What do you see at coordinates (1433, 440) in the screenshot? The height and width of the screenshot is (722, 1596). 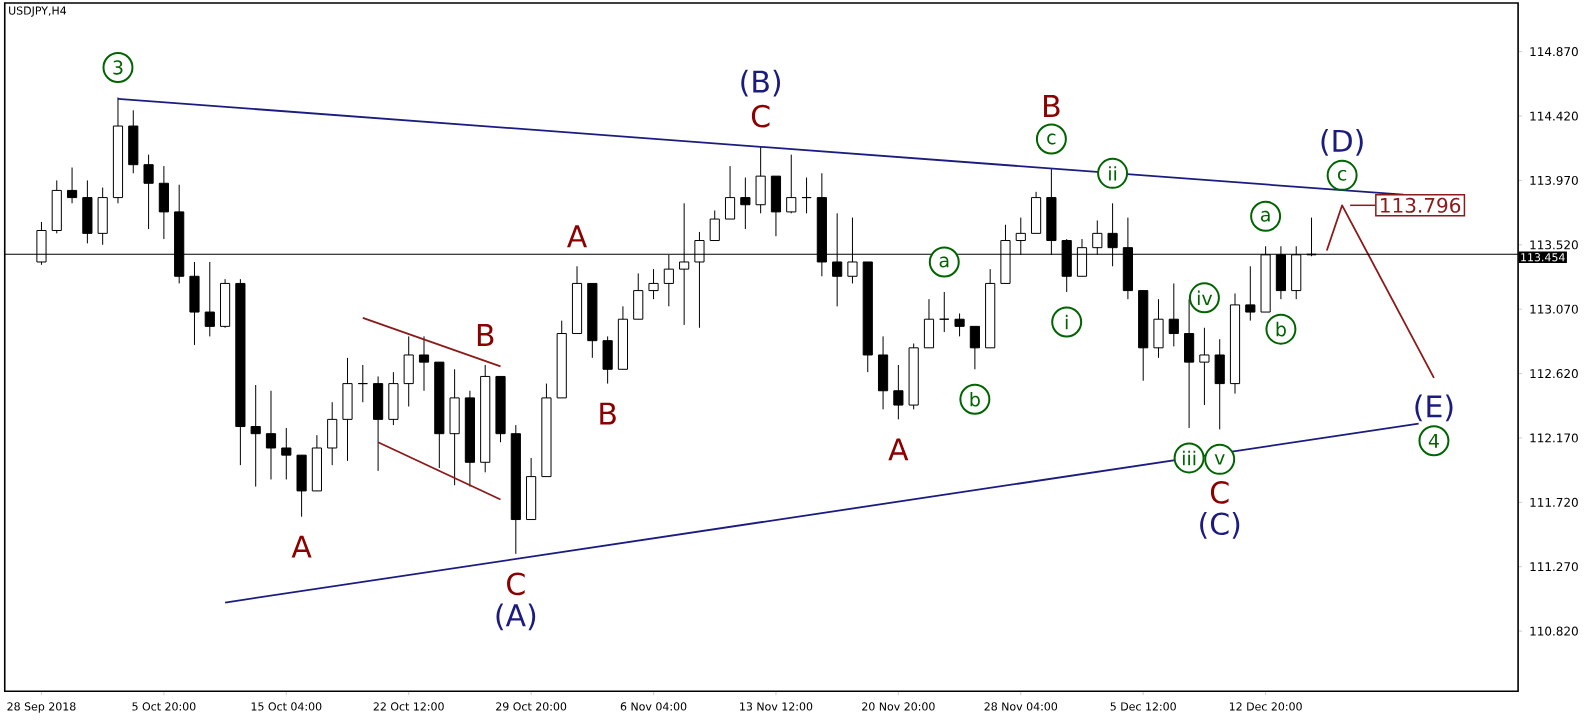 I see `annotation: 4` at bounding box center [1433, 440].